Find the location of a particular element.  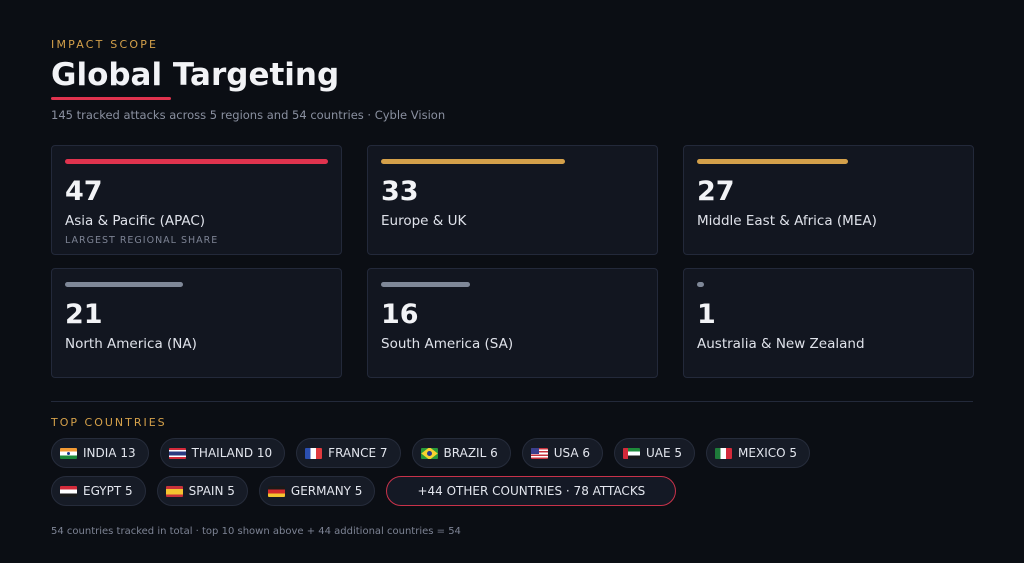

country-chip-label: BRAZIL 6 is located at coordinates (470, 453).